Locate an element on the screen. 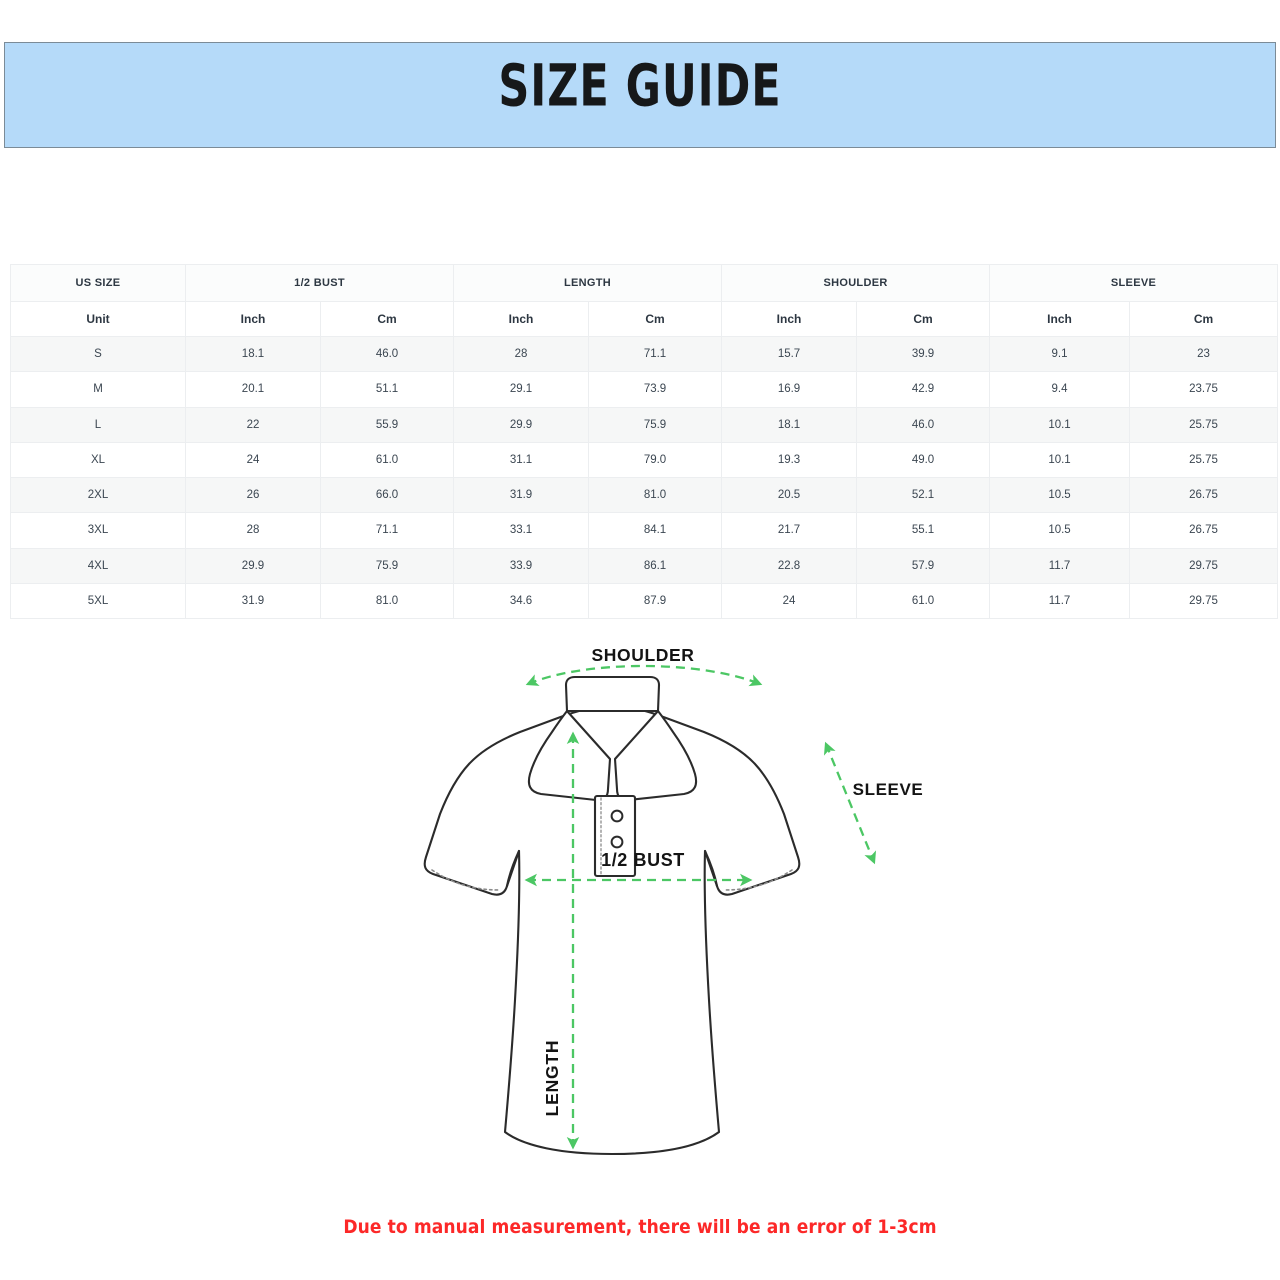  table-group-header-row: US SIZE 1/2 BUST LENGTH SHOULDER SLEEVE is located at coordinates (644, 283).